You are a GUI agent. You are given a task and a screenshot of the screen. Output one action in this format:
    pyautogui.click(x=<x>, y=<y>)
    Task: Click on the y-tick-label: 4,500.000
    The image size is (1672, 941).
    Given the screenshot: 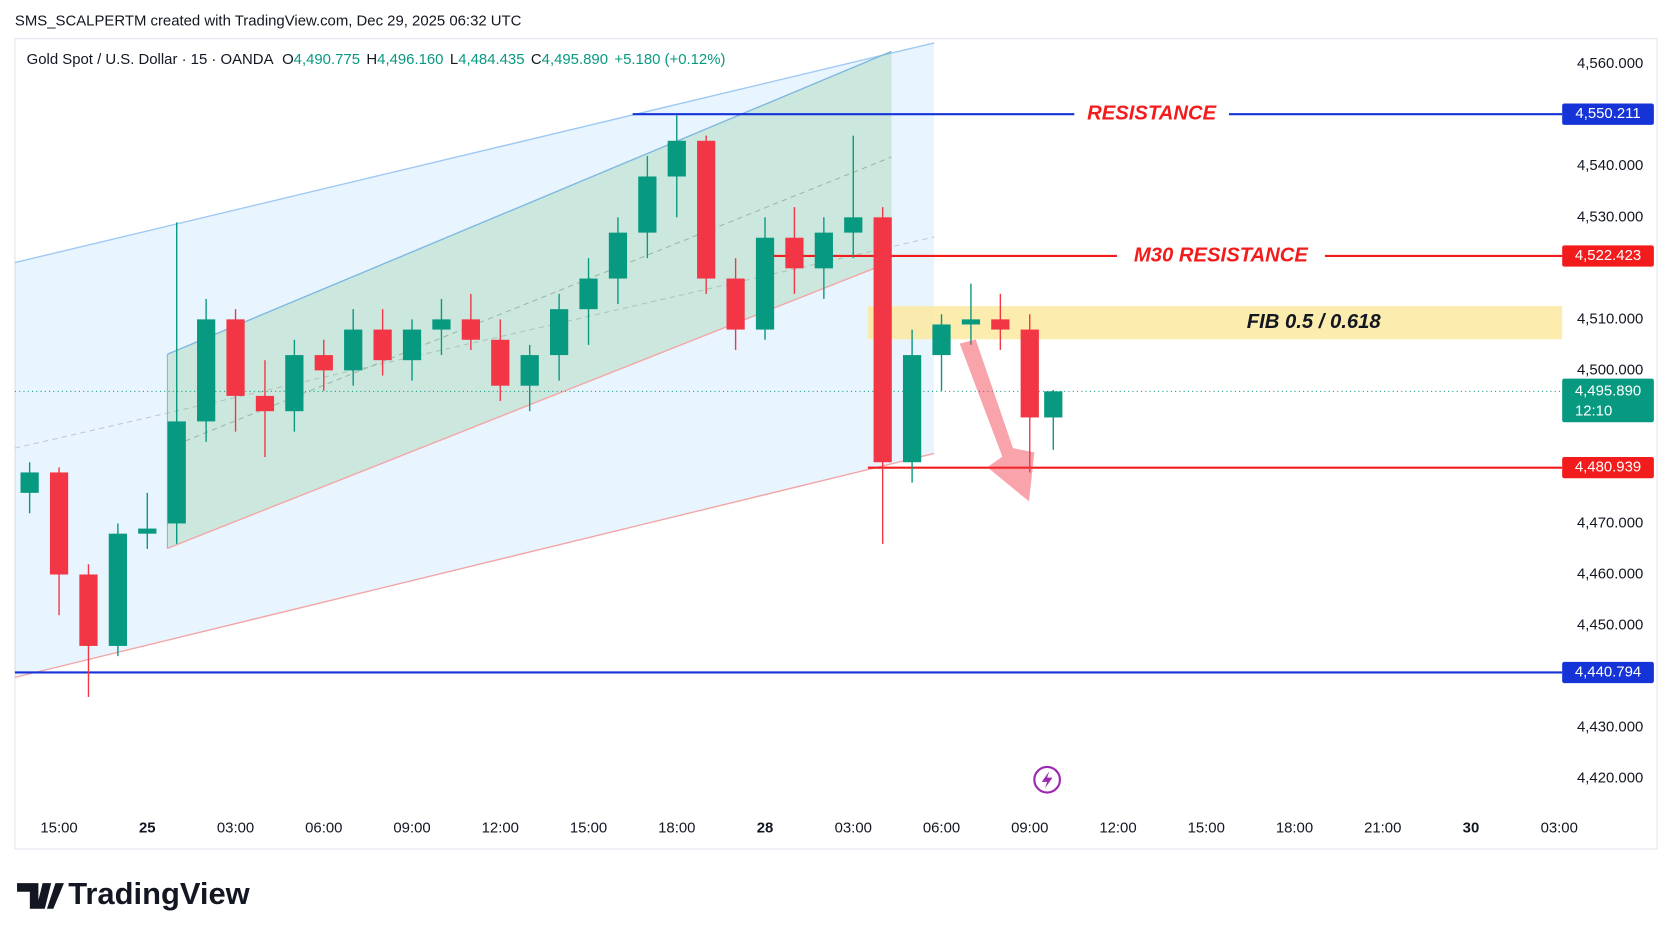 What is the action you would take?
    pyautogui.click(x=1610, y=369)
    